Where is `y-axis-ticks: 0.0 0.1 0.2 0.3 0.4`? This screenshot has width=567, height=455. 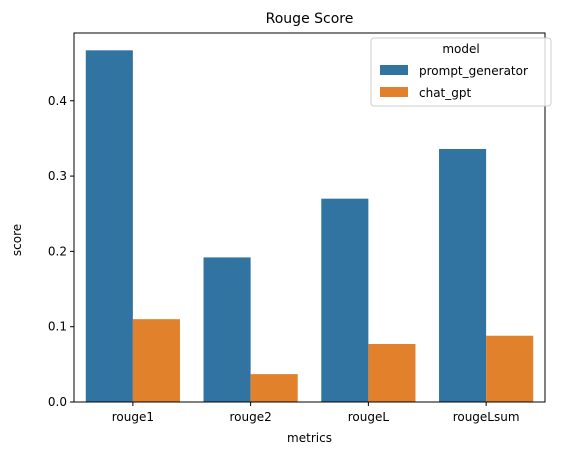
y-axis-ticks: 0.0 0.1 0.2 0.3 0.4 is located at coordinates (61, 251).